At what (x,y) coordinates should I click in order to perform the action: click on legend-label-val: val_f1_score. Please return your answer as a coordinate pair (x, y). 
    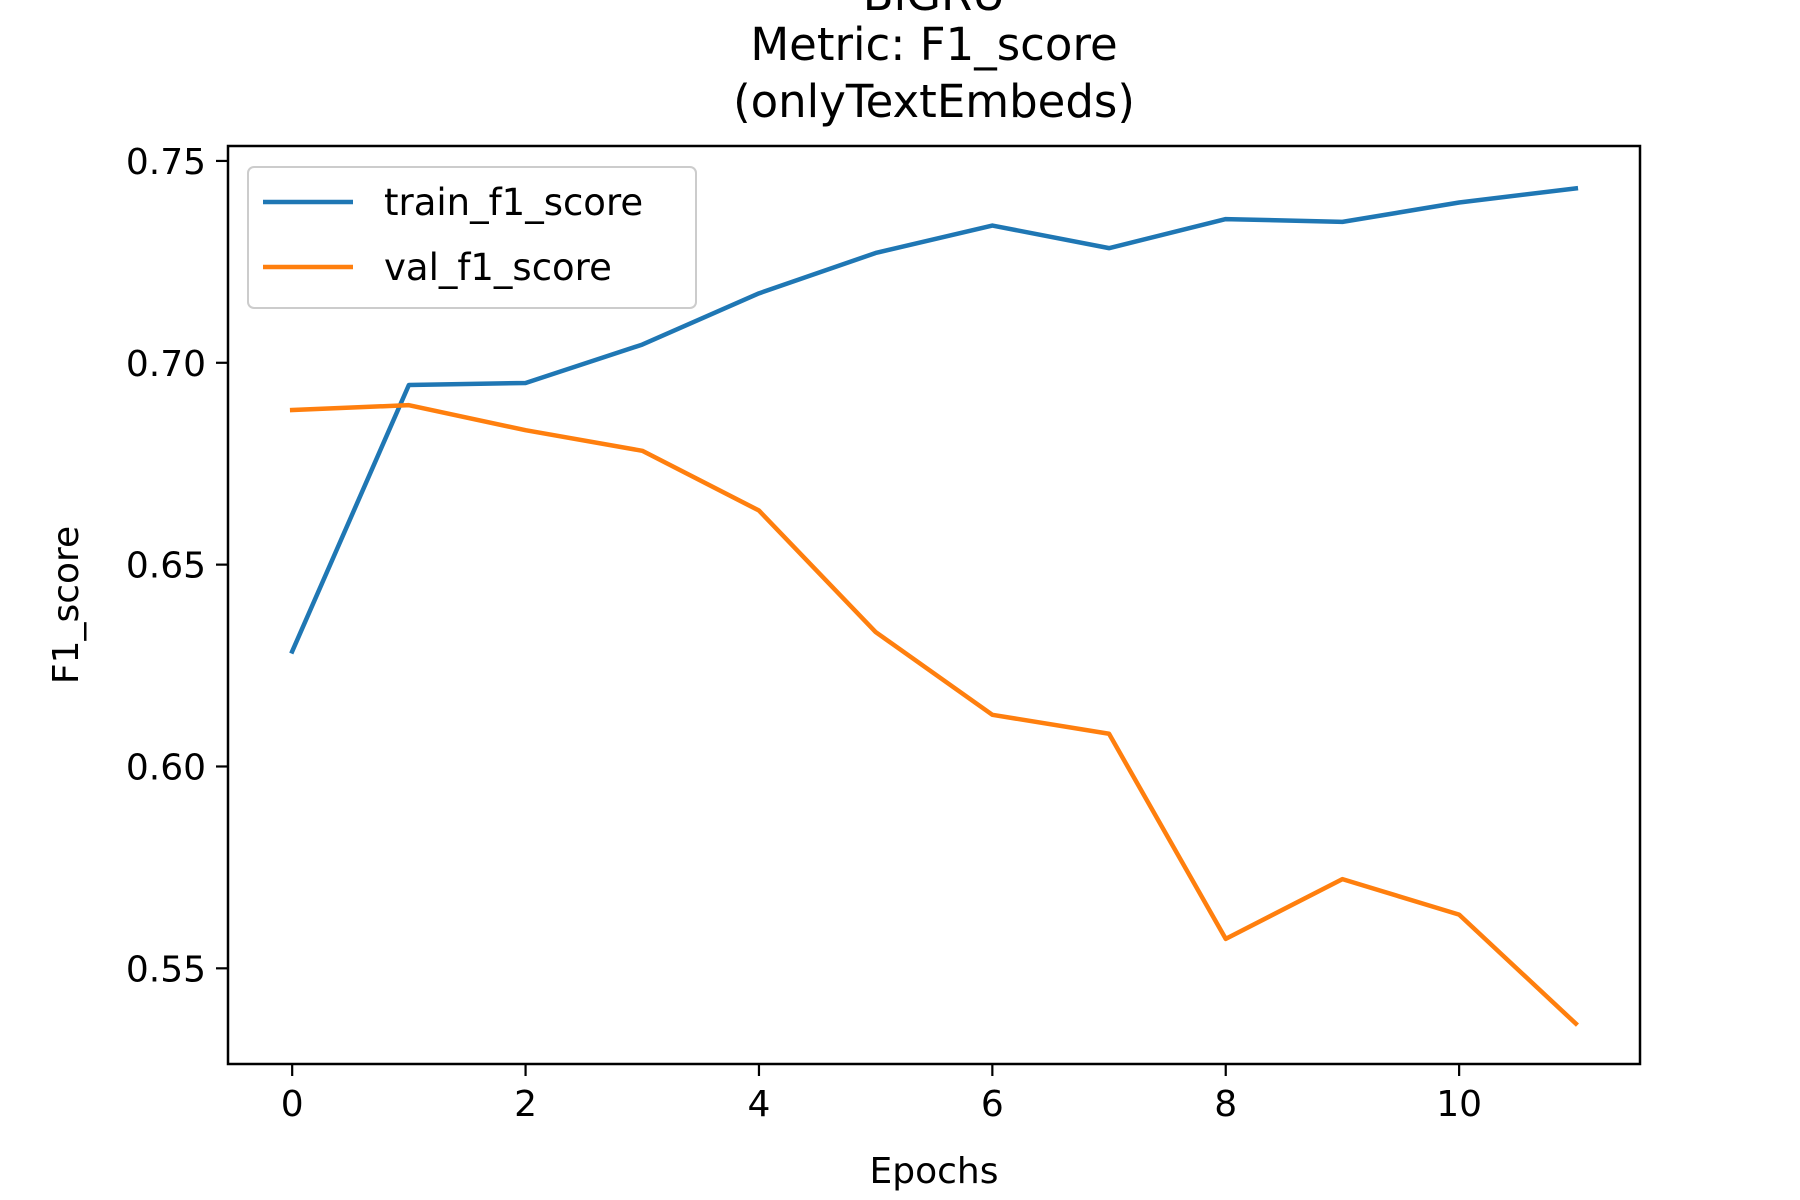
    Looking at the image, I should click on (498, 267).